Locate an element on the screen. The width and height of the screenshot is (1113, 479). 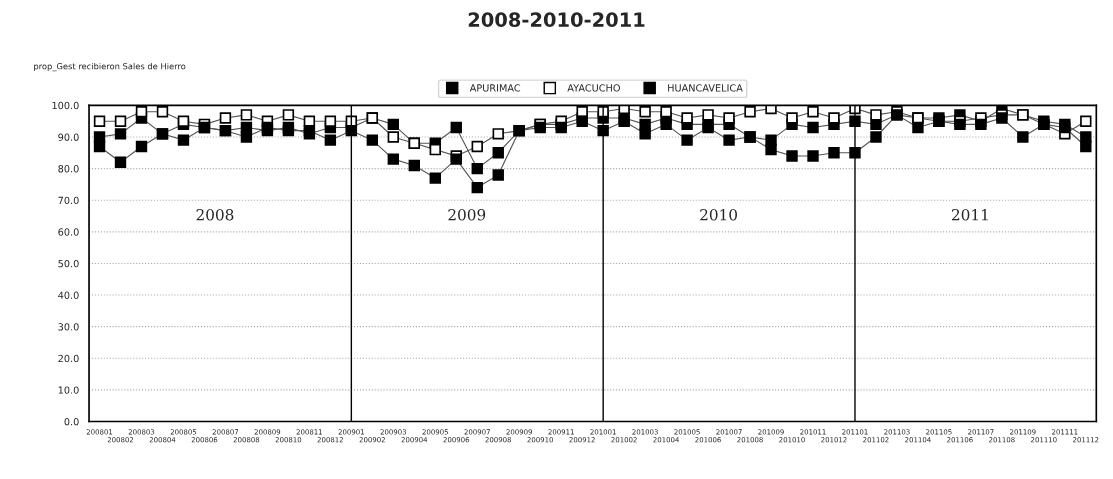
y-tick-label: 0.0 is located at coordinates (71, 422).